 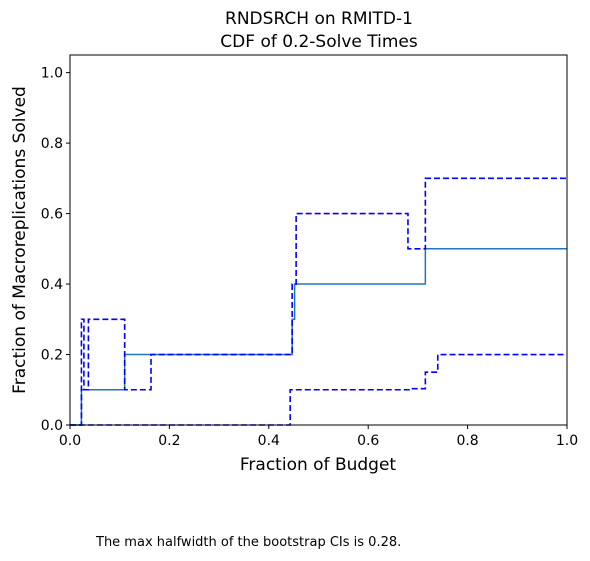 What do you see at coordinates (467, 441) in the screenshot?
I see `x-tick-label: 0.8` at bounding box center [467, 441].